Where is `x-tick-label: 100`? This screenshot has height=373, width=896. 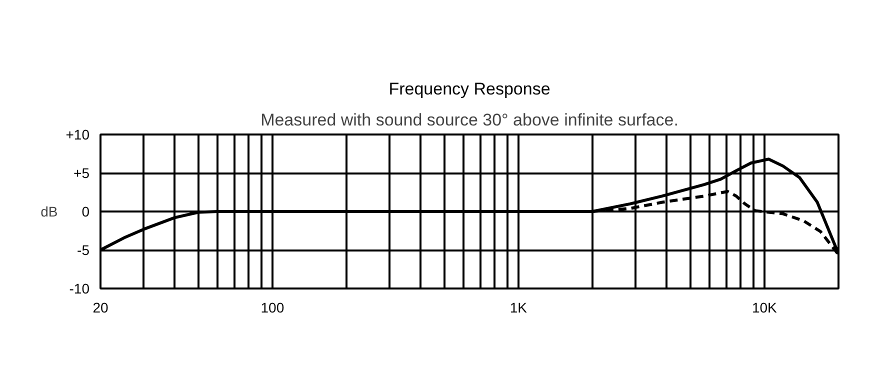
x-tick-label: 100 is located at coordinates (272, 308).